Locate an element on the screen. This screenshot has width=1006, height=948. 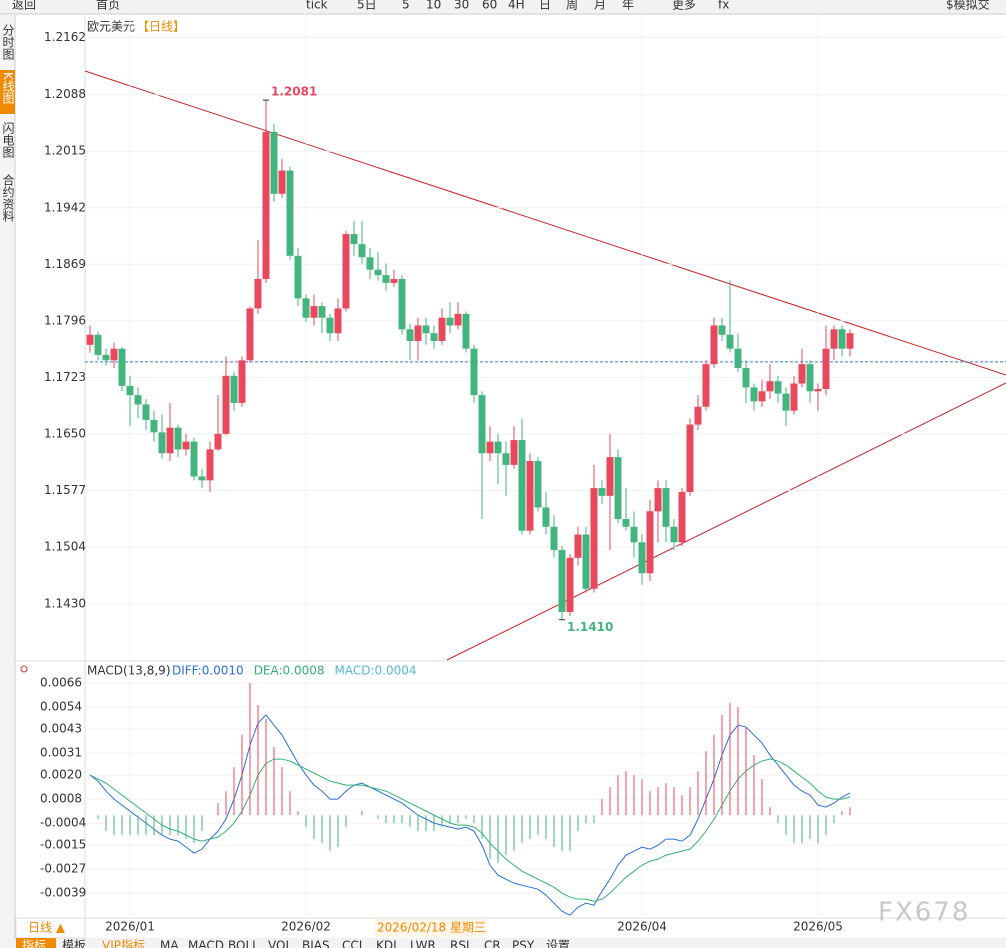
y-tick-label: 0.0043 is located at coordinates (61, 729).